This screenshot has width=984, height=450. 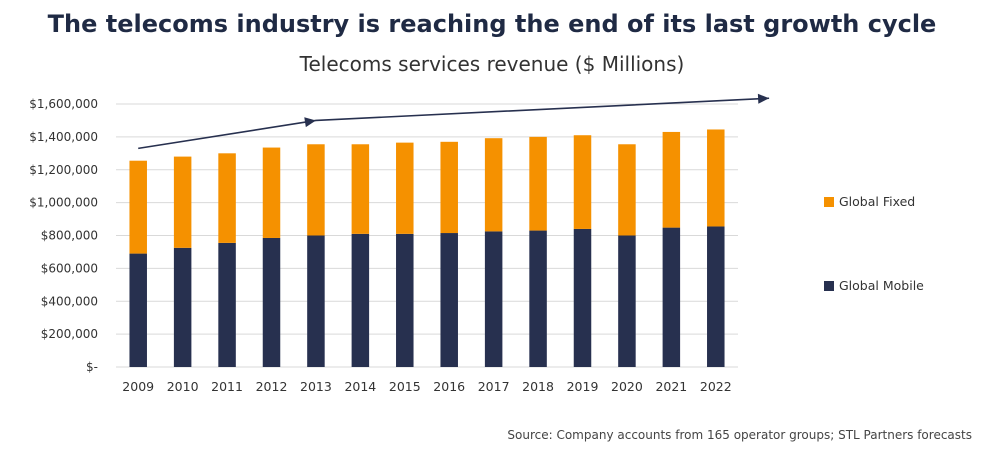 What do you see at coordinates (405, 300) in the screenshot?
I see `bar-global-mobile-2015` at bounding box center [405, 300].